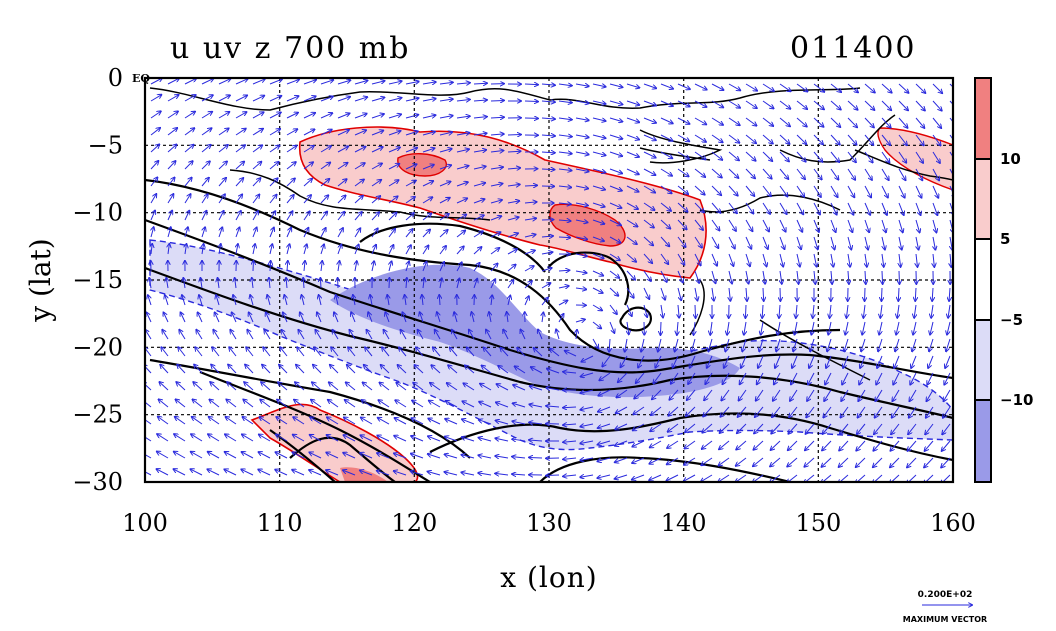  What do you see at coordinates (40, 280) in the screenshot?
I see `y-axis-label: y (lat)` at bounding box center [40, 280].